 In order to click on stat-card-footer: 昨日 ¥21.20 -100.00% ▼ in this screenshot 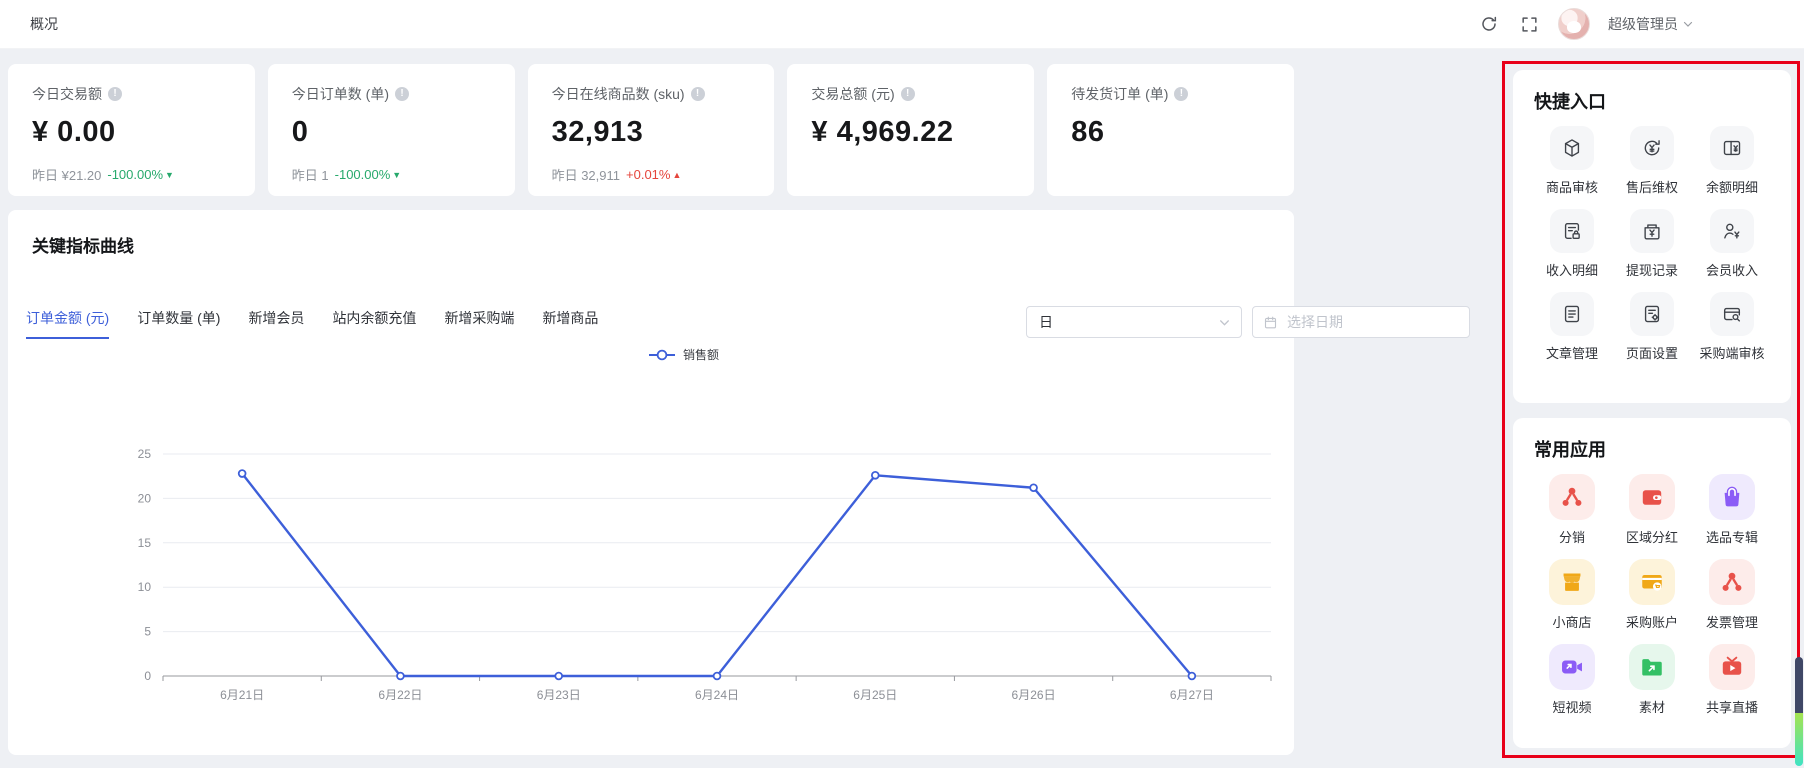, I will do `click(131, 174)`.